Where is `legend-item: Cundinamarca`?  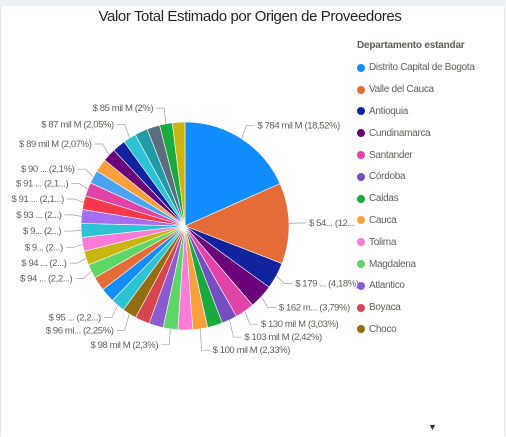
legend-item: Cundinamarca is located at coordinates (431, 133).